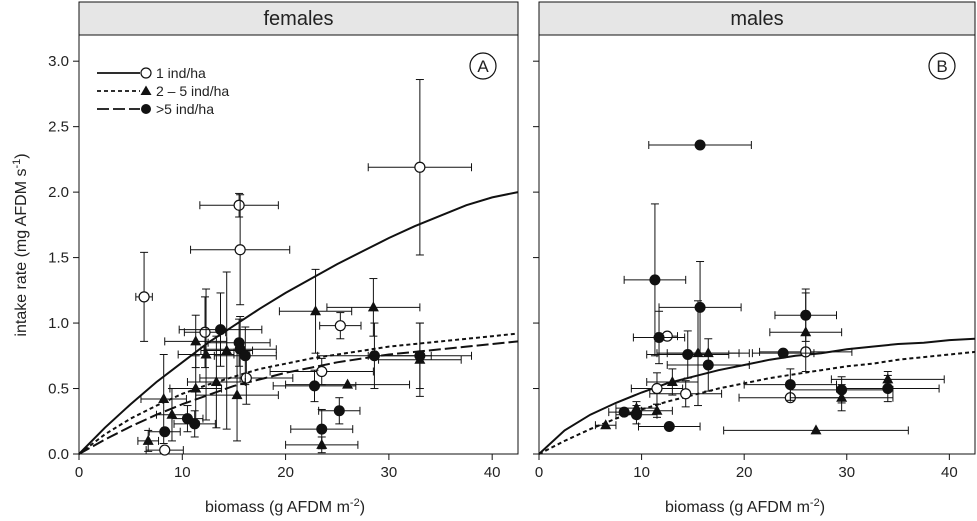  What do you see at coordinates (806, 315) in the screenshot?
I see `panel-b-series-2-point-11-filled-circle` at bounding box center [806, 315].